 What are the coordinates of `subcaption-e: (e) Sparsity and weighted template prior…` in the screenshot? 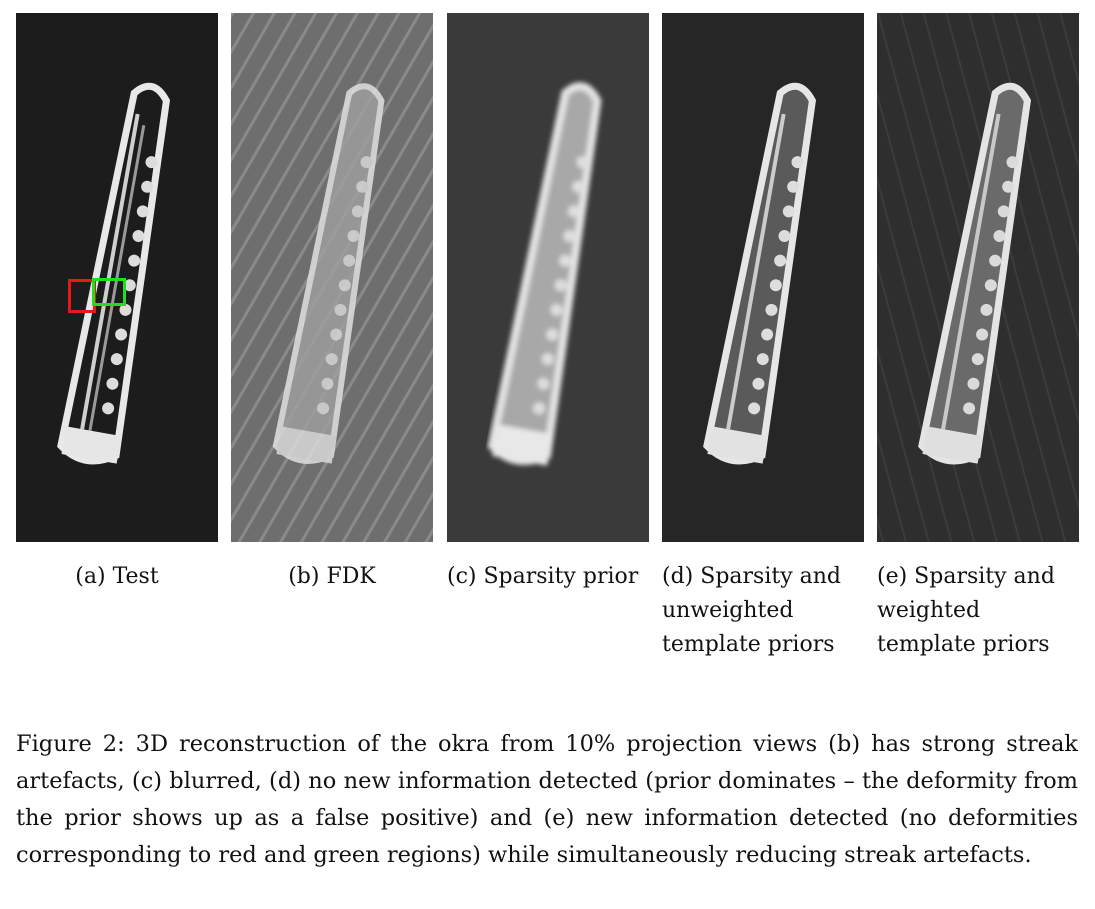 It's located at (966, 610).